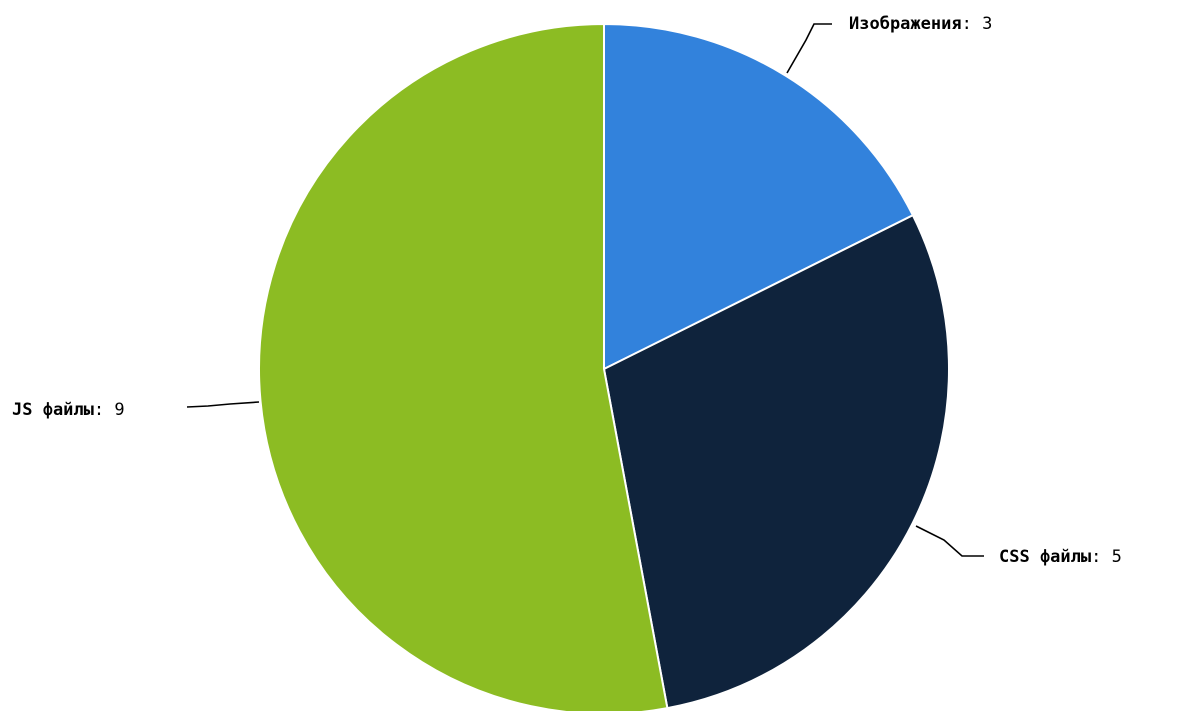 The width and height of the screenshot is (1178, 711). I want to click on data-label-value: 5, so click(1117, 557).